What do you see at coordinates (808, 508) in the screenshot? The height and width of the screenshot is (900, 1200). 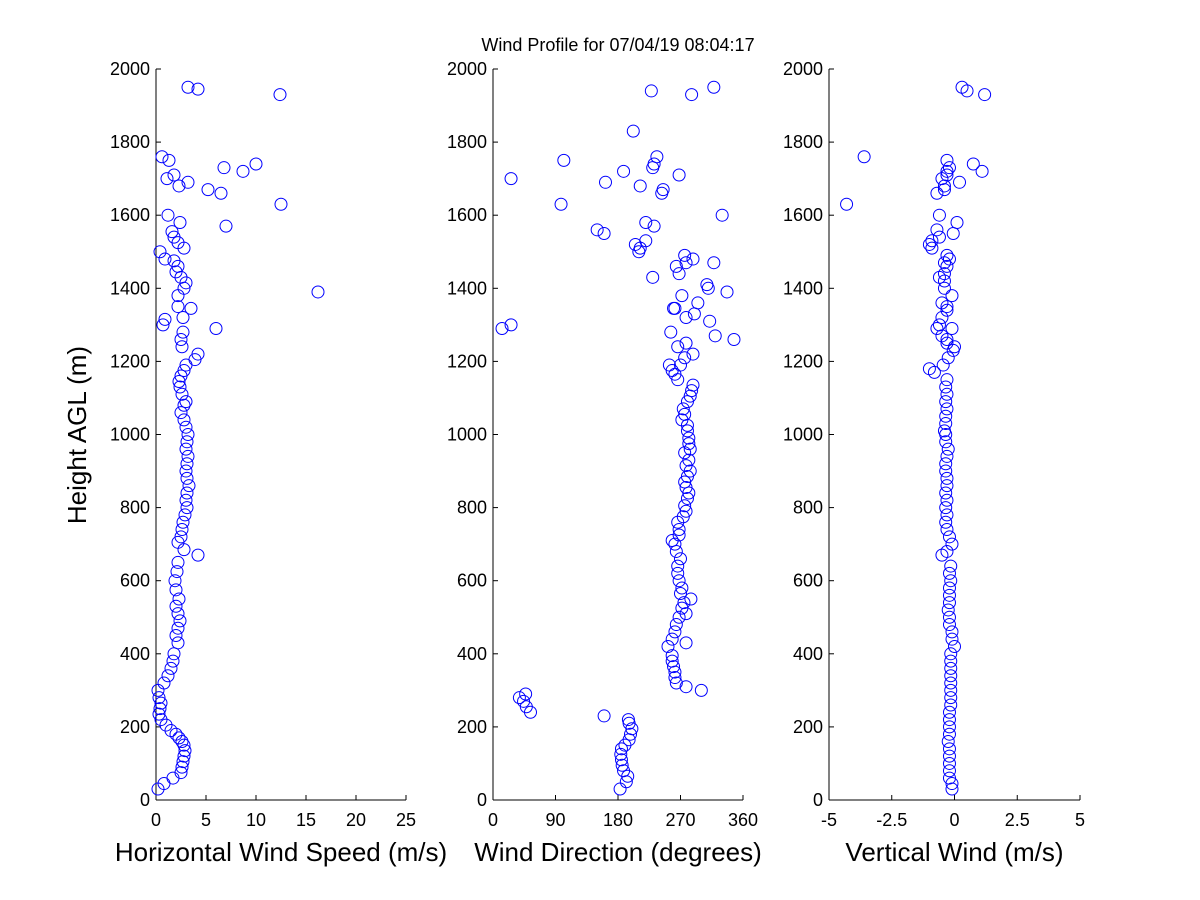 I see `y-tick-label: 800` at bounding box center [808, 508].